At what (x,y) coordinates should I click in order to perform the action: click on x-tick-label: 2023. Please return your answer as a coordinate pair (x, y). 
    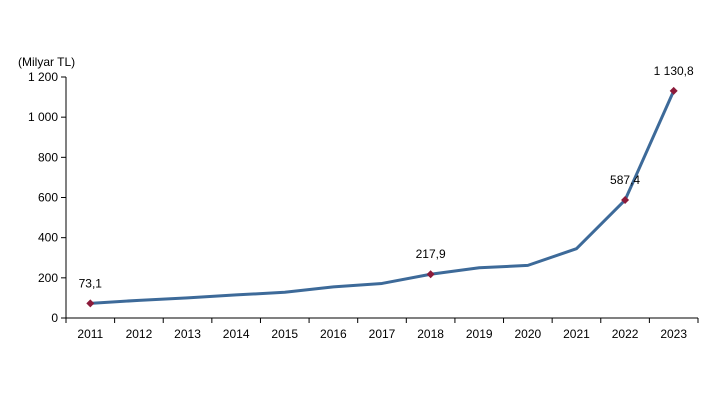
    Looking at the image, I should click on (673, 334).